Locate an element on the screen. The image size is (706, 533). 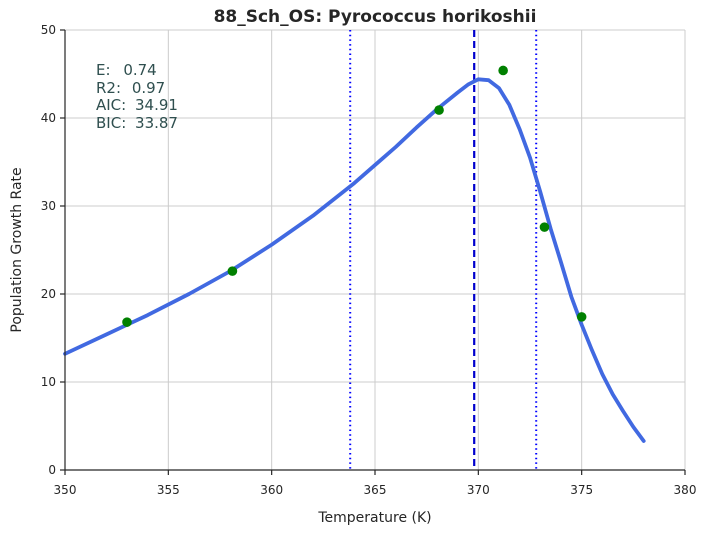
stat-aic: AIC: 34.91 is located at coordinates (137, 105).